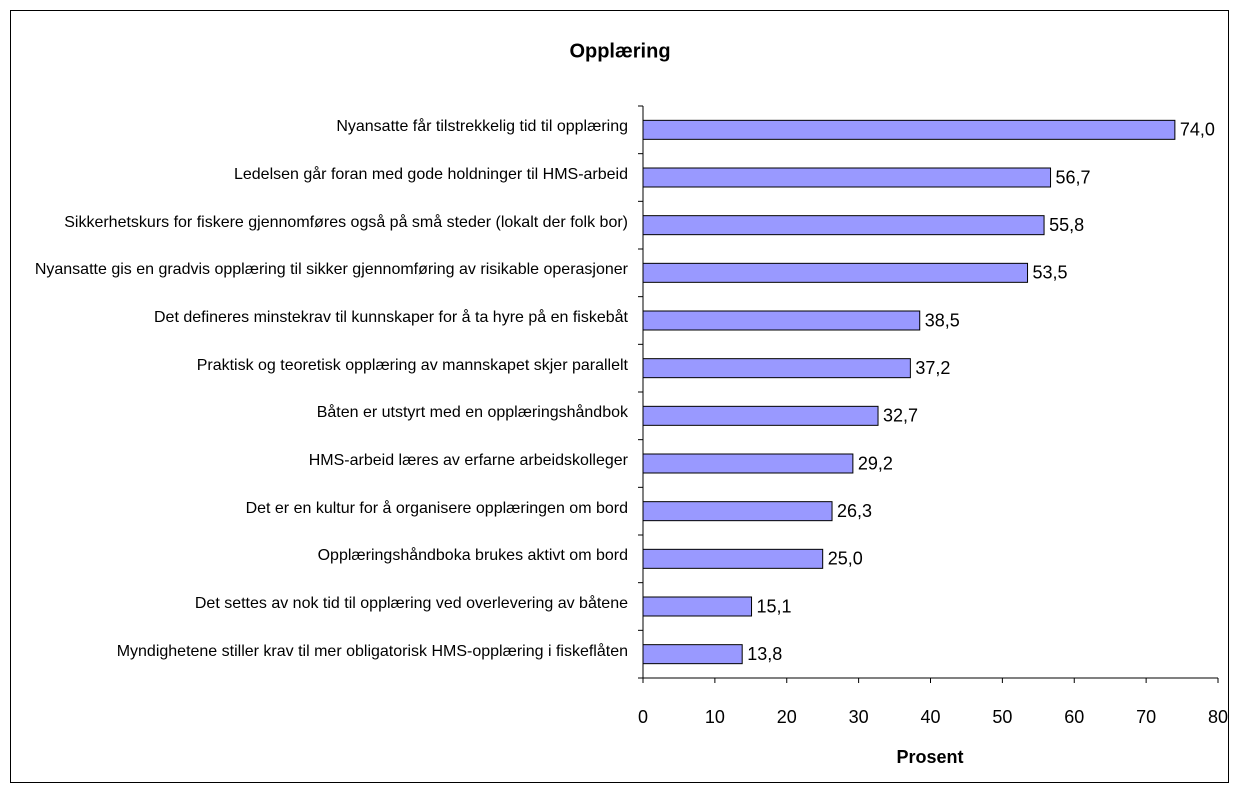 The width and height of the screenshot is (1239, 794). What do you see at coordinates (930, 717) in the screenshot?
I see `x-tick-label: 40` at bounding box center [930, 717].